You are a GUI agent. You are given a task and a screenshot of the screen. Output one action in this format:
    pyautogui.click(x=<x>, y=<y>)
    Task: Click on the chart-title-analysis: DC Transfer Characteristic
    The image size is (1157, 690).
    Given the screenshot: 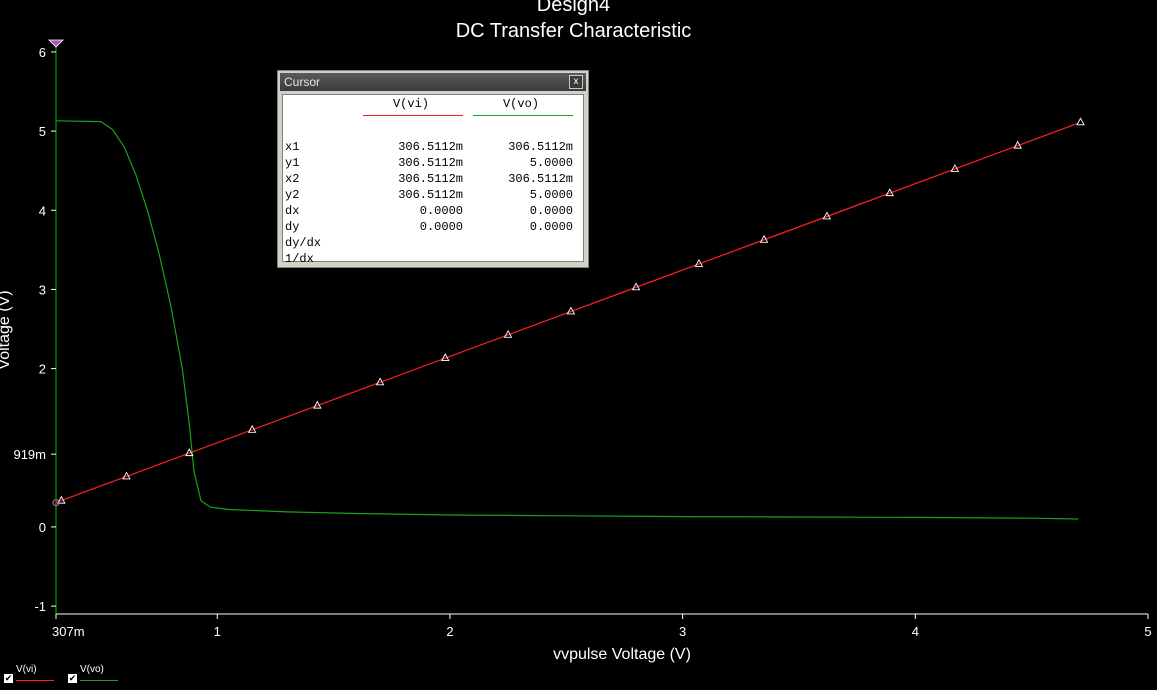 What is the action you would take?
    pyautogui.click(x=573, y=31)
    